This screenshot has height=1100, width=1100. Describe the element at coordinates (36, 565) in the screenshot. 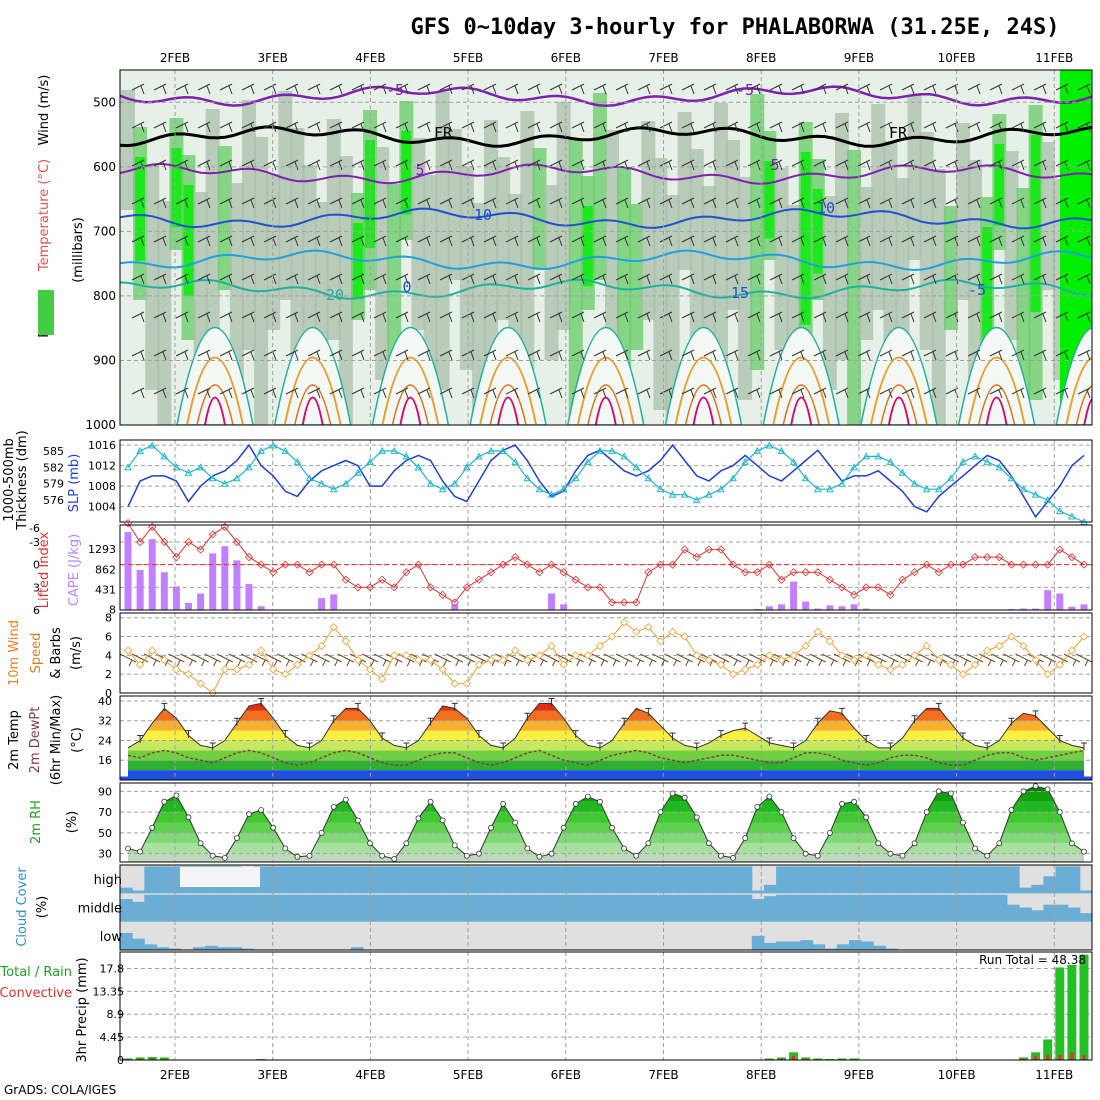

I see `li-tick: 0` at that location.